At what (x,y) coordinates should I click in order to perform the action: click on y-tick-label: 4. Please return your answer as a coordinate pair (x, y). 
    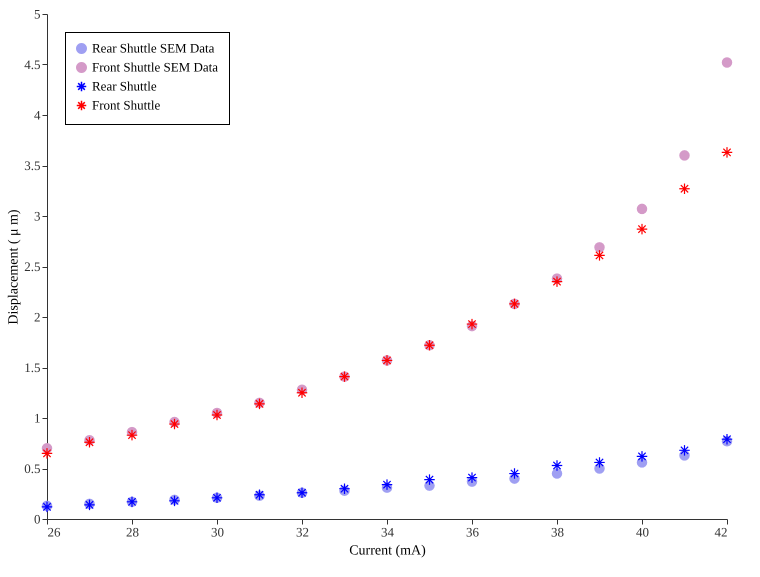
    Looking at the image, I should click on (37, 115).